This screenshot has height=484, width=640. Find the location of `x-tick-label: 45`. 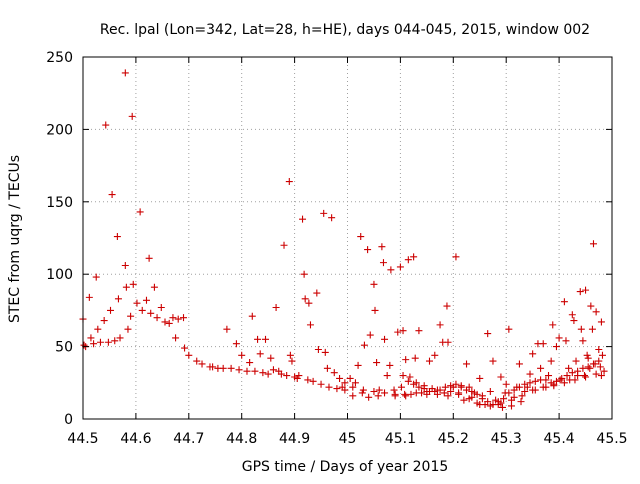

x-tick-label: 45 is located at coordinates (348, 439).